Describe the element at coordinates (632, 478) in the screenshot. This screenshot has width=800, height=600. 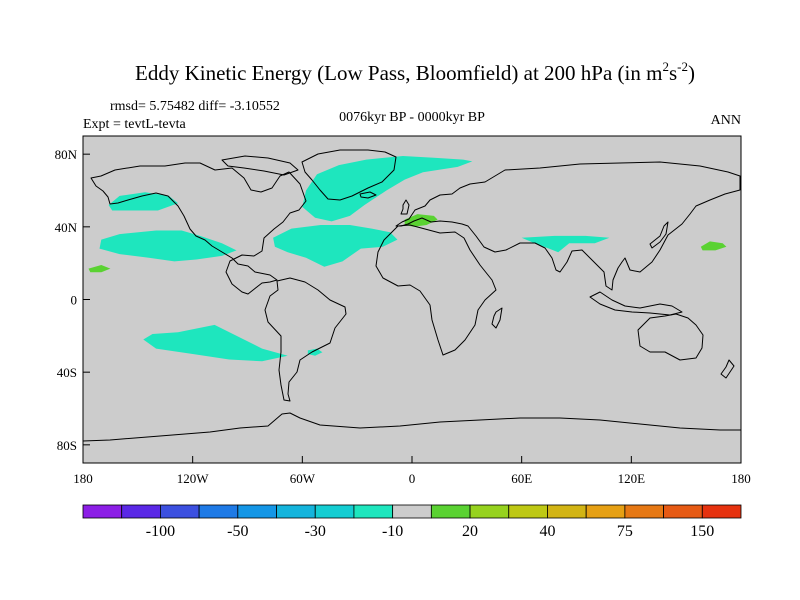
I see `x-tick-label: 120E` at that location.